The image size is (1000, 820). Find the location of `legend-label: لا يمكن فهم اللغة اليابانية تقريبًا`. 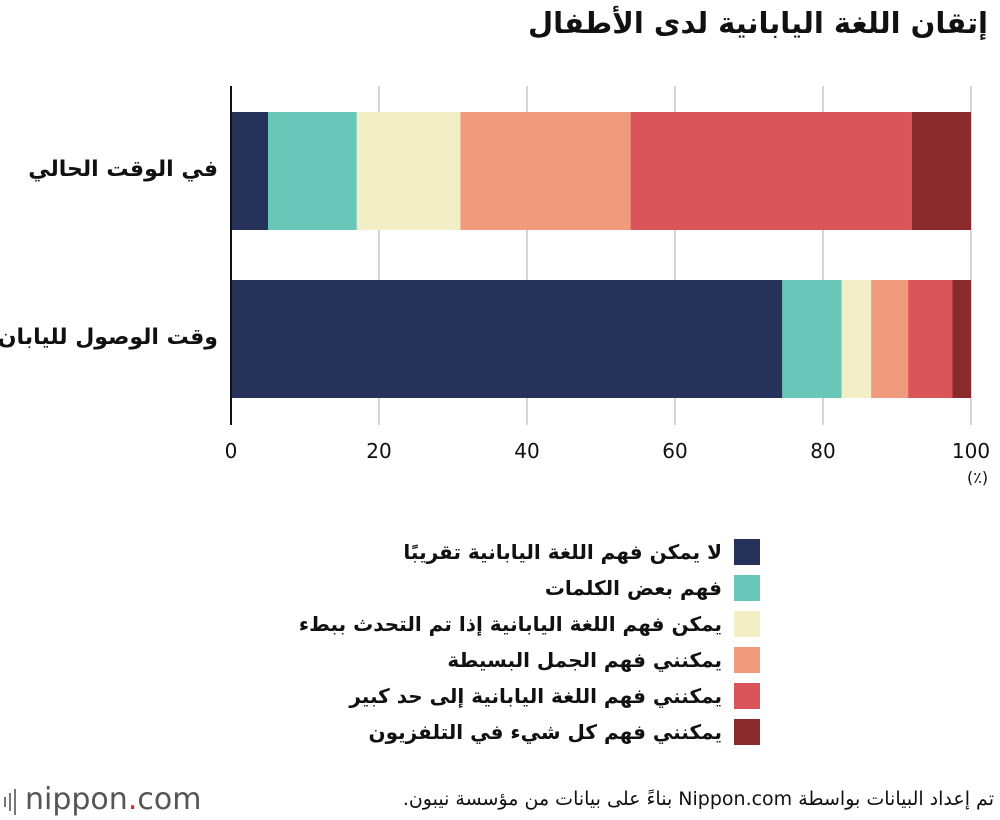

legend-label: لا يمكن فهم اللغة اليابانية تقريبًا is located at coordinates (562, 552).